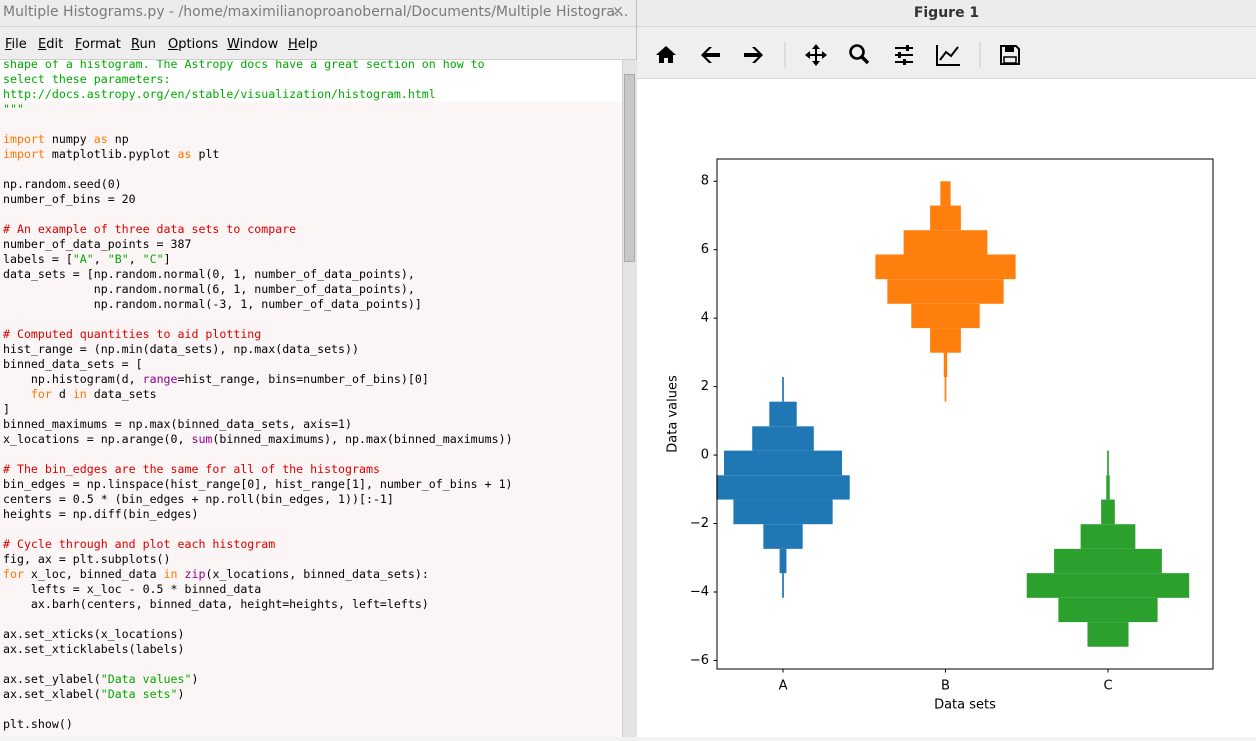 The height and width of the screenshot is (741, 1256). I want to click on code-token: zip, so click(195, 574).